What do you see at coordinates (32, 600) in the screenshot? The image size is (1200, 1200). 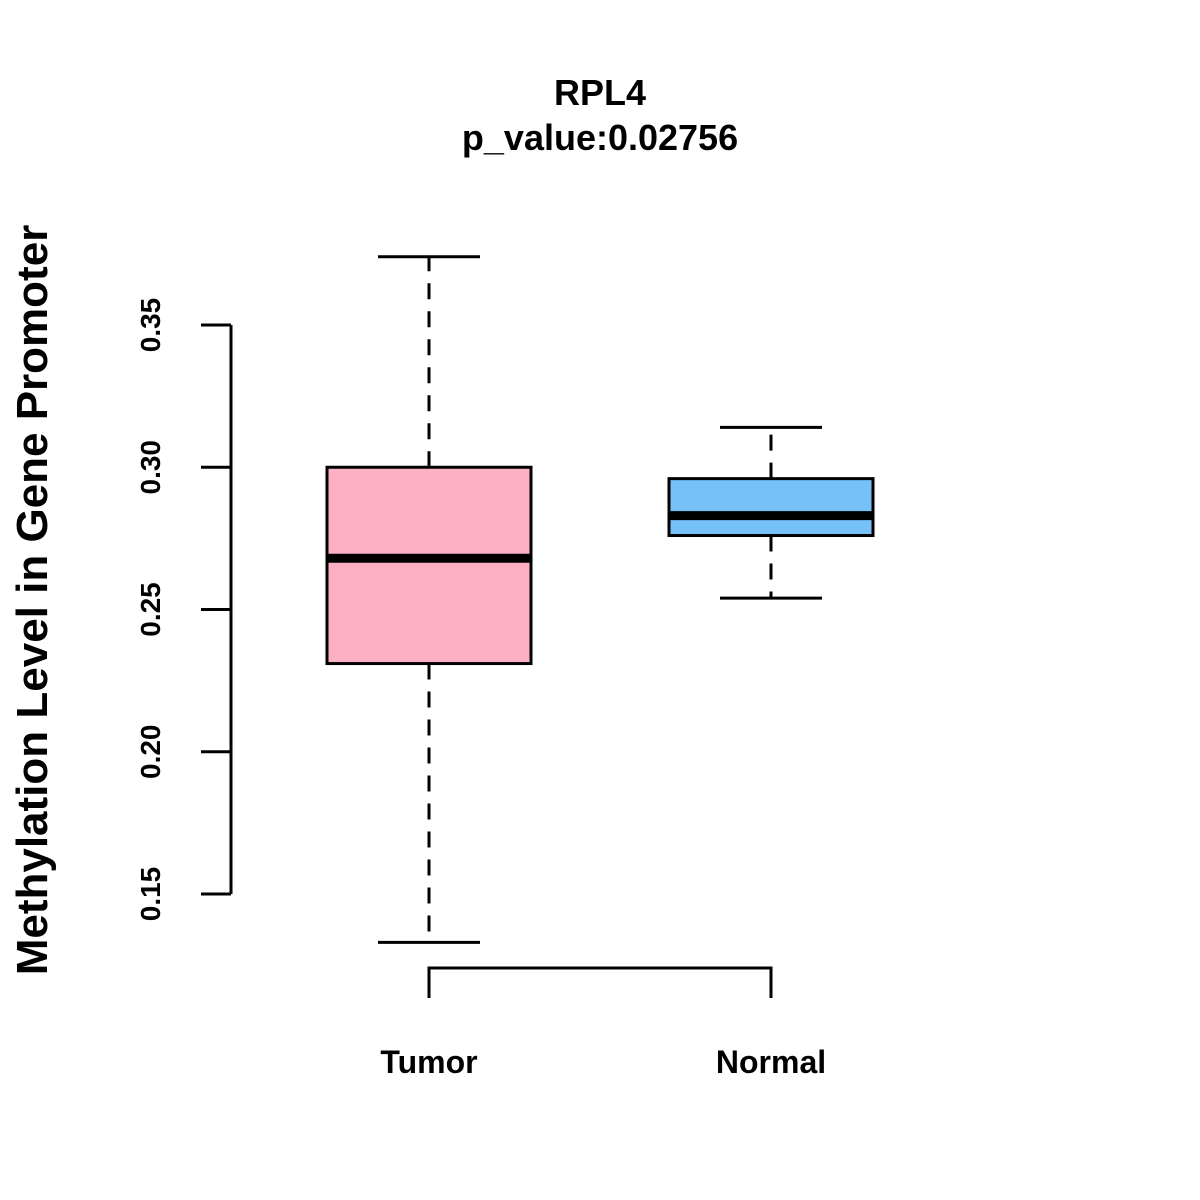 I see `y-axis-label: Methylation Level in Gene Promoter` at bounding box center [32, 600].